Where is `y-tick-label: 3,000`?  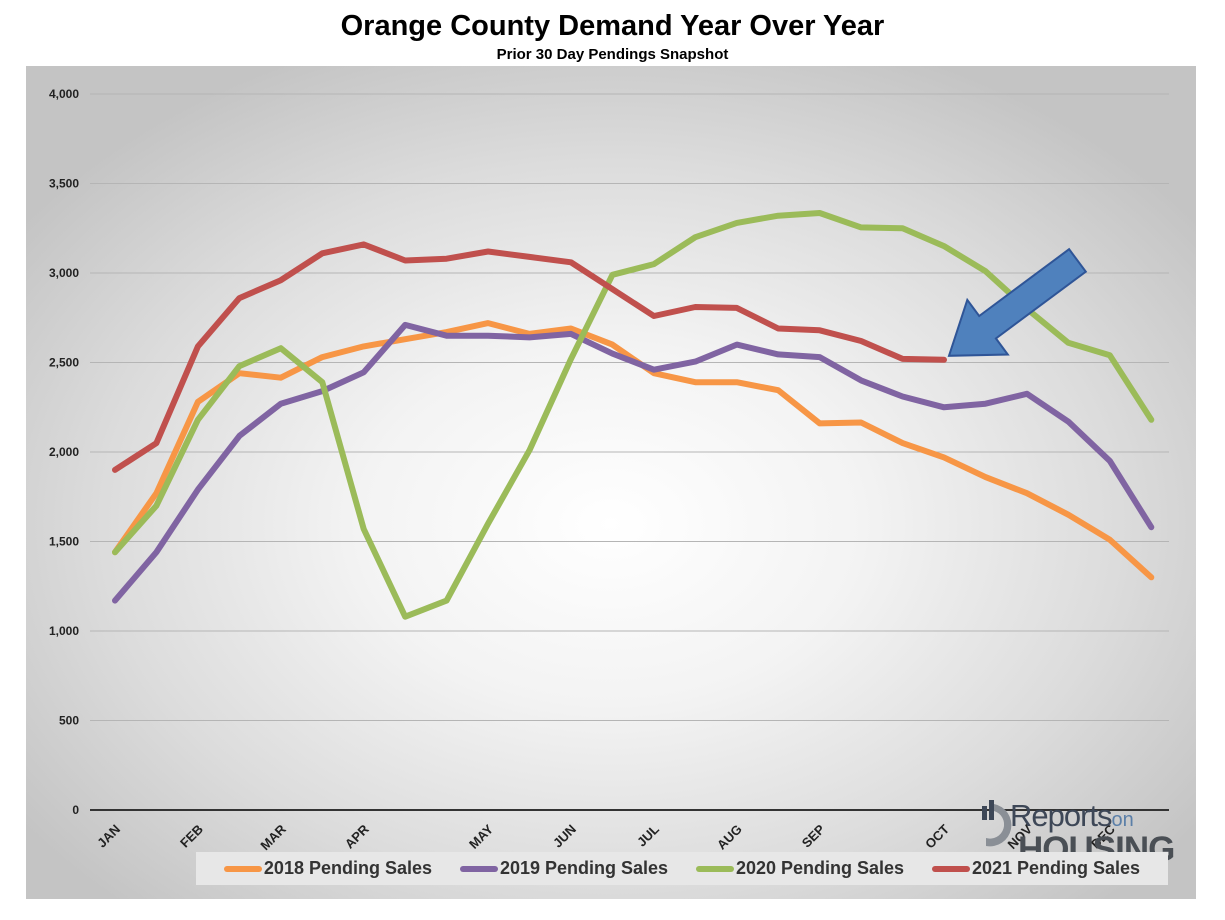 y-tick-label: 3,000 is located at coordinates (64, 273).